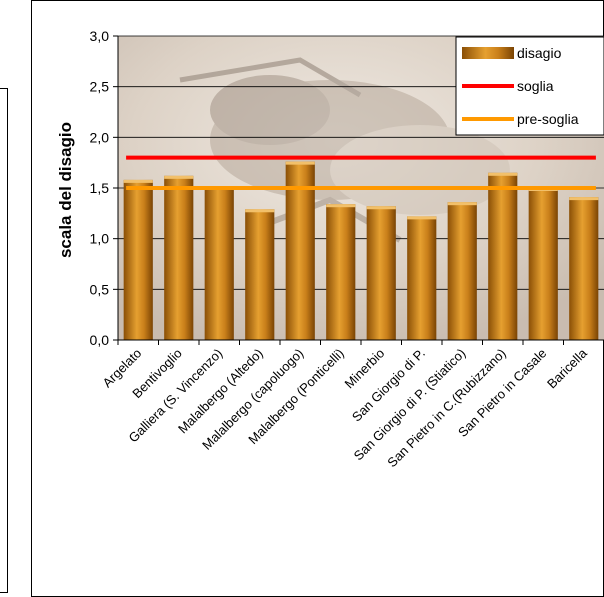  What do you see at coordinates (100, 36) in the screenshot?
I see `y-tick-label: 3,0` at bounding box center [100, 36].